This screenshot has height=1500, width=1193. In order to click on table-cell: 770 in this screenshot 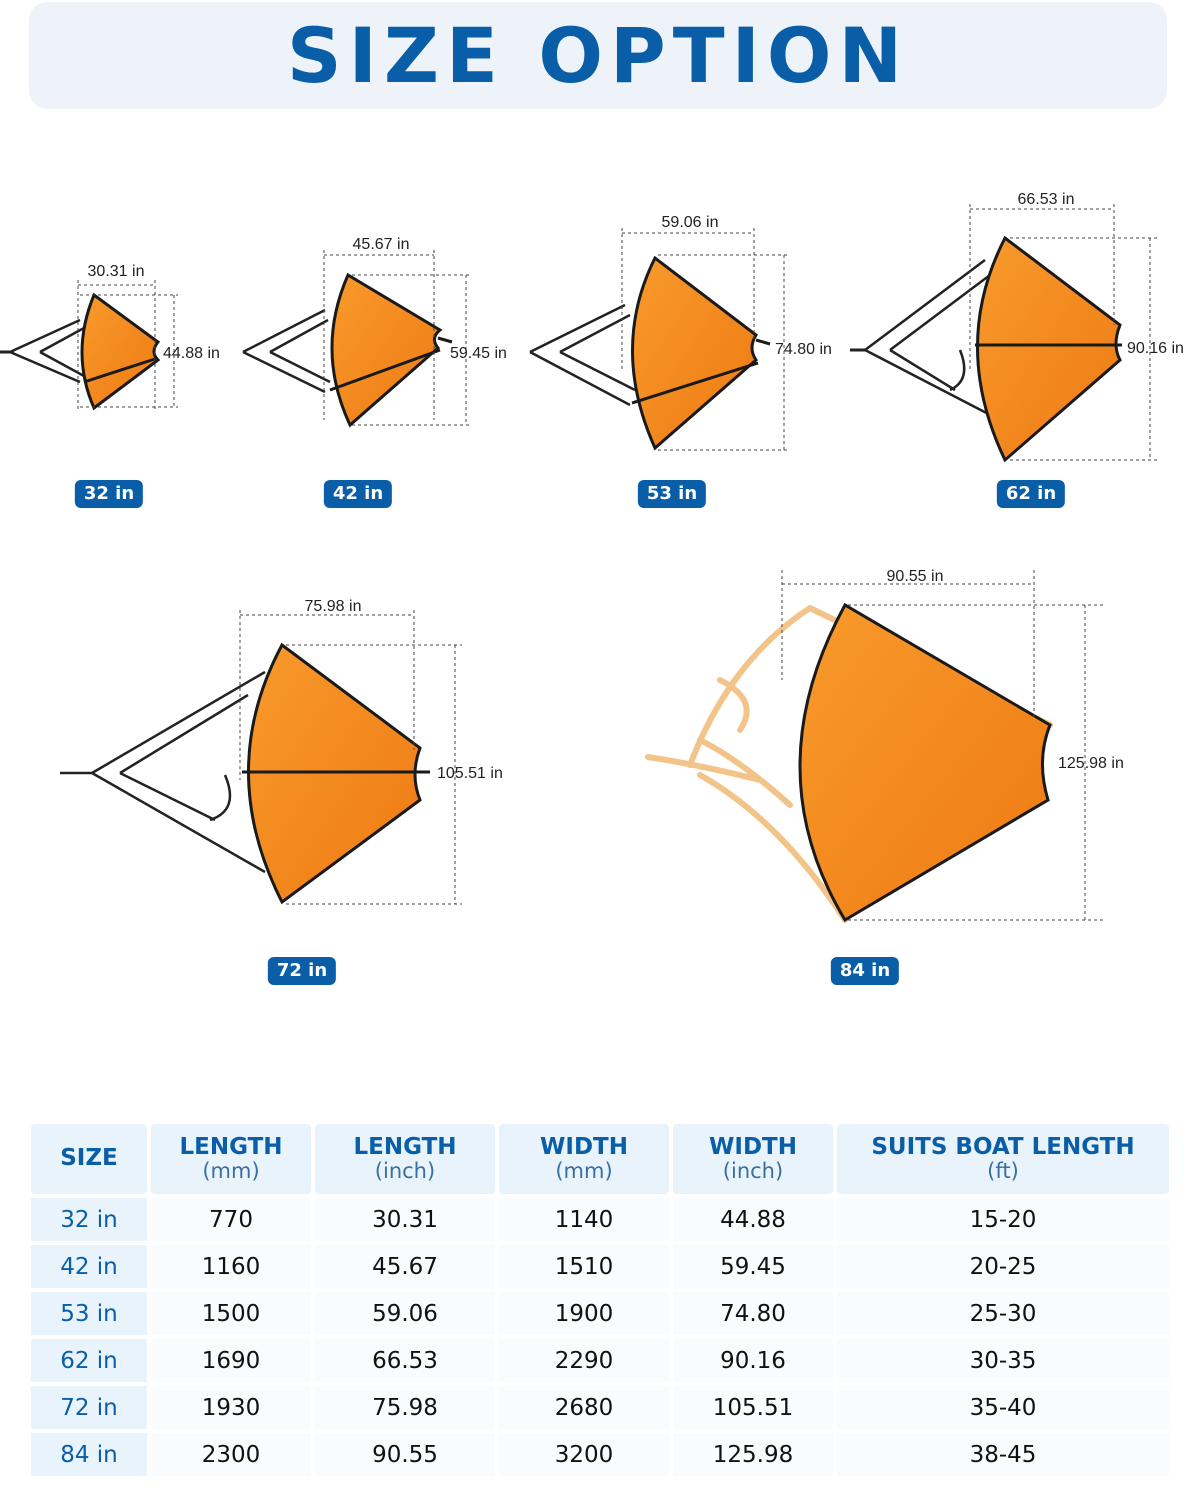, I will do `click(231, 1219)`.